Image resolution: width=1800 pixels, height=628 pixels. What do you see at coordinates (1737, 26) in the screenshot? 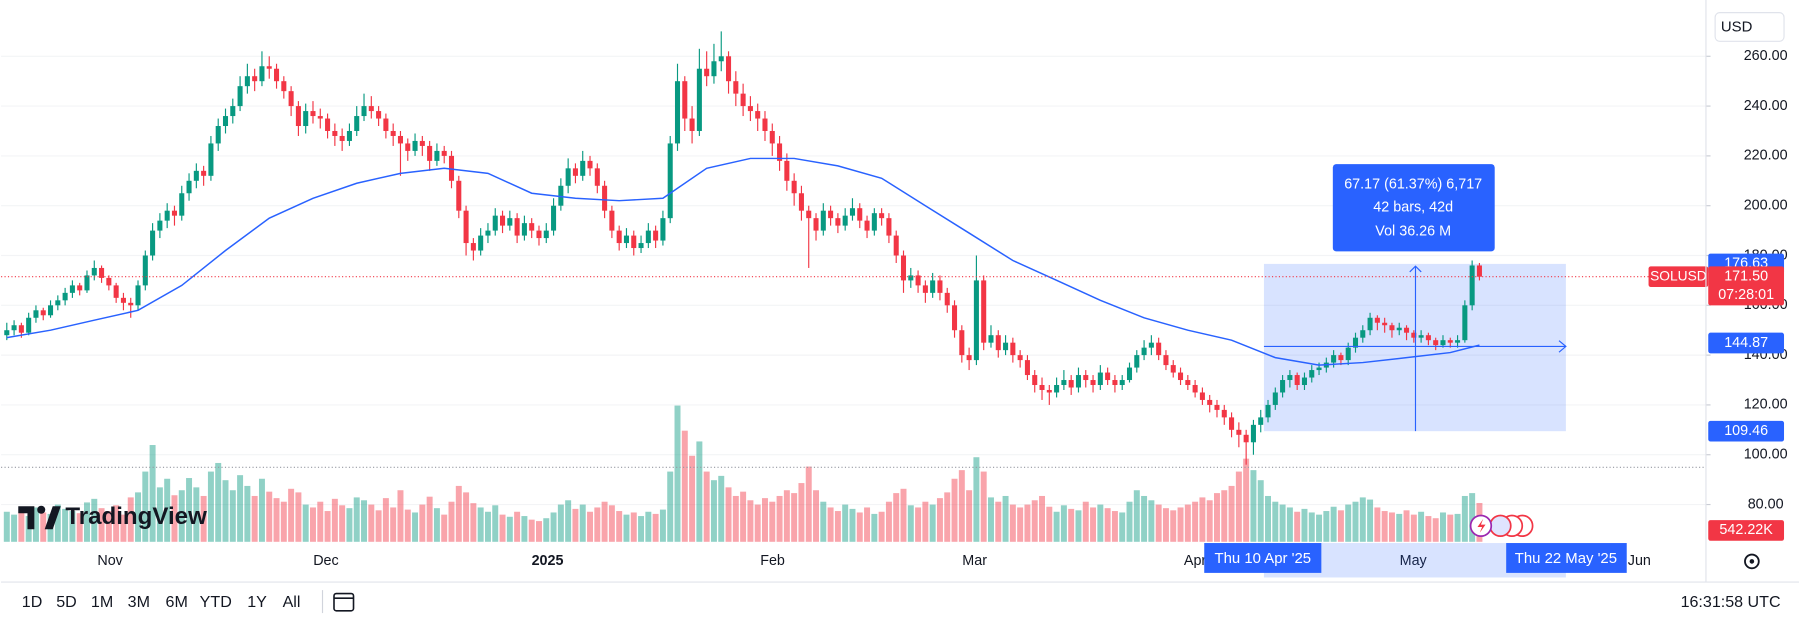
I see `currency-label: USD` at bounding box center [1737, 26].